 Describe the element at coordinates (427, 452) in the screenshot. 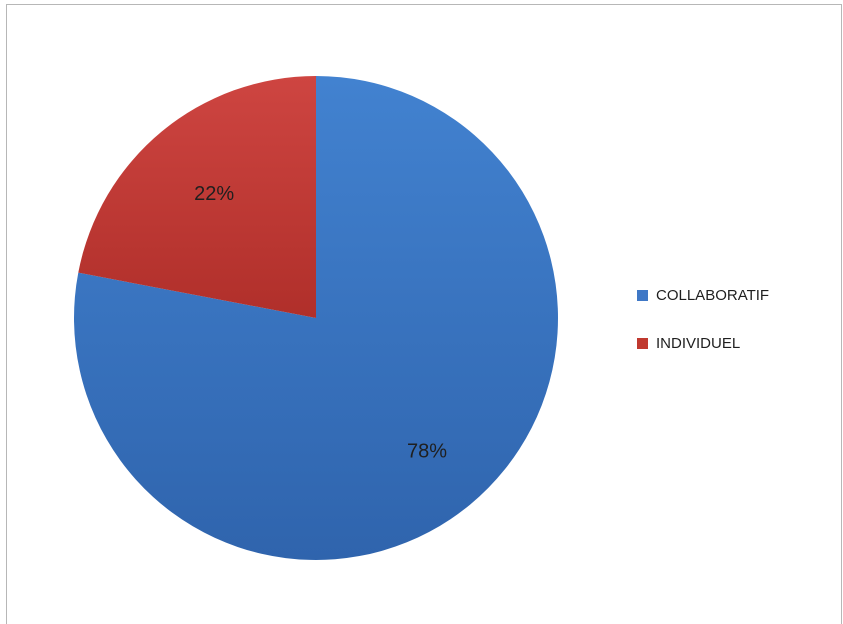

I see `slice-label-collaboratif: 78%` at that location.